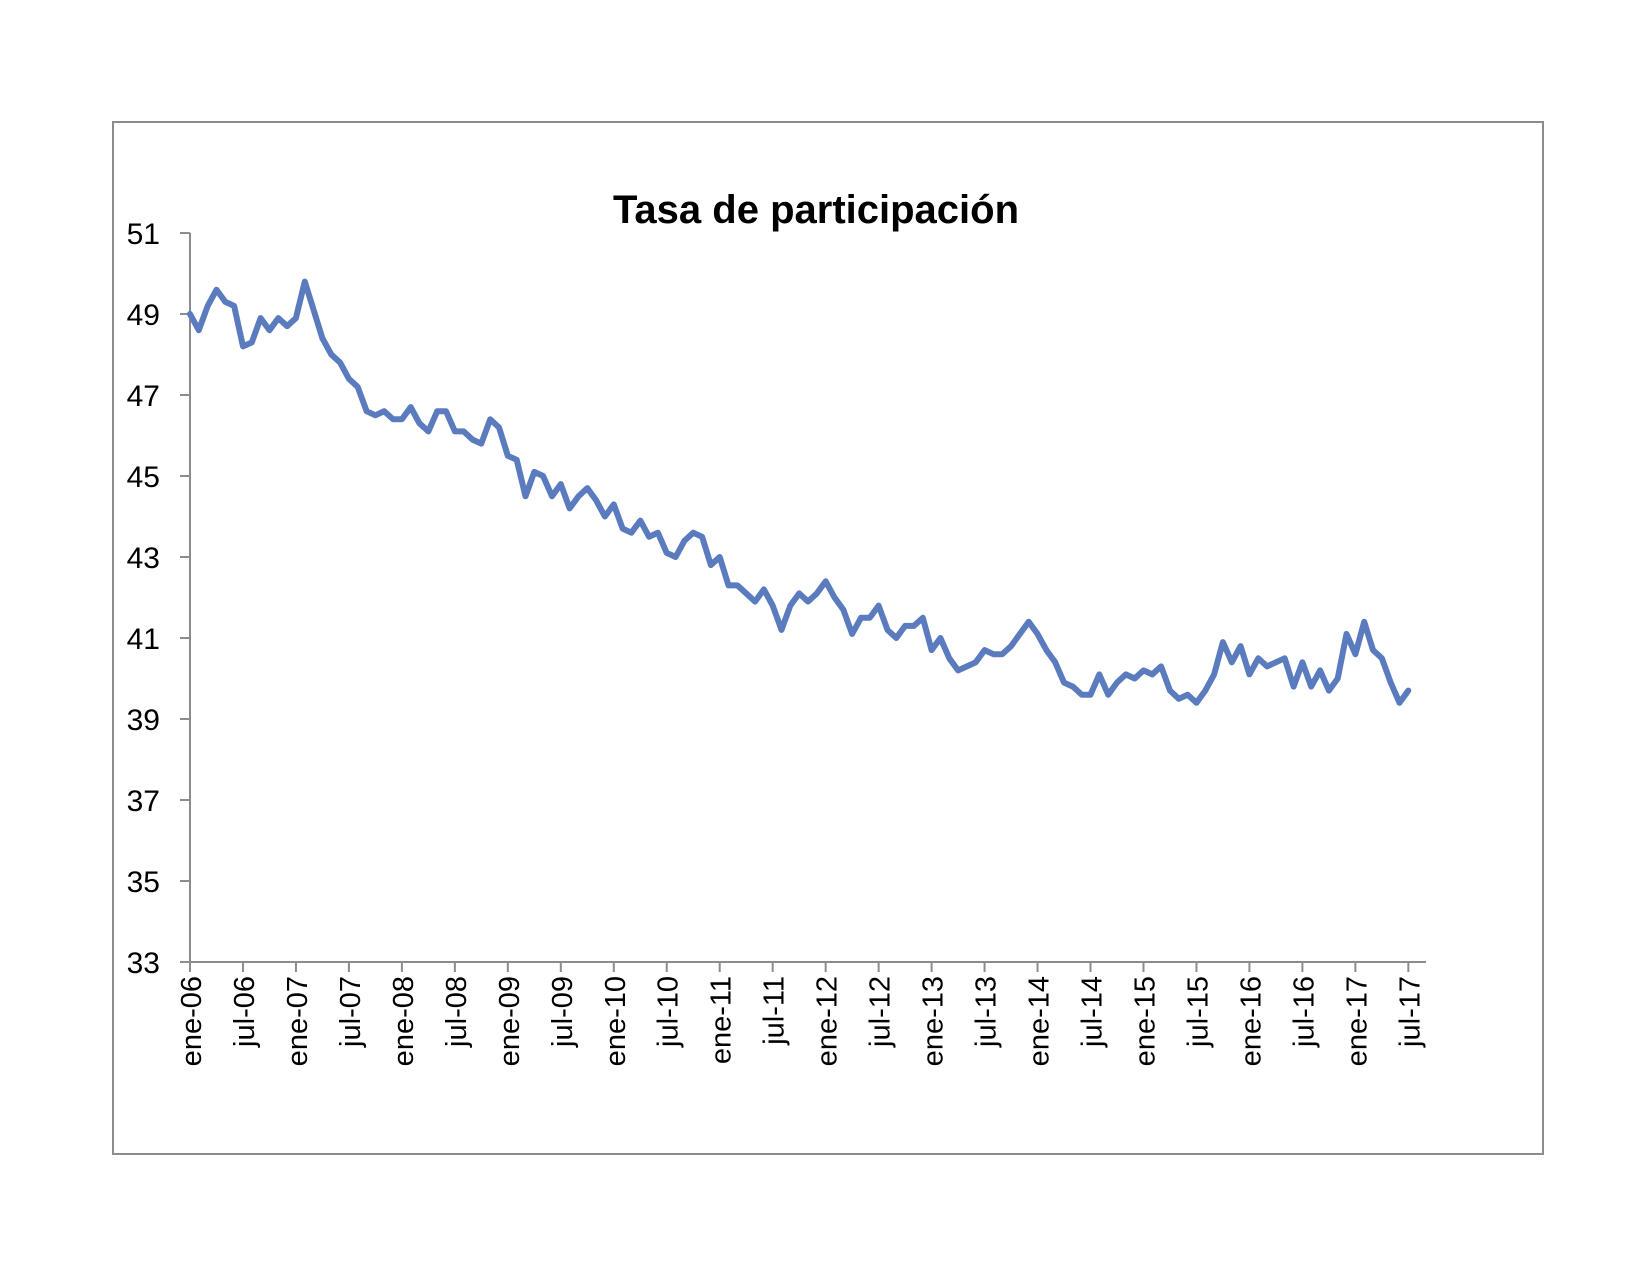 The height and width of the screenshot is (1275, 1650). What do you see at coordinates (143, 234) in the screenshot?
I see `y-tick-label: 51` at bounding box center [143, 234].